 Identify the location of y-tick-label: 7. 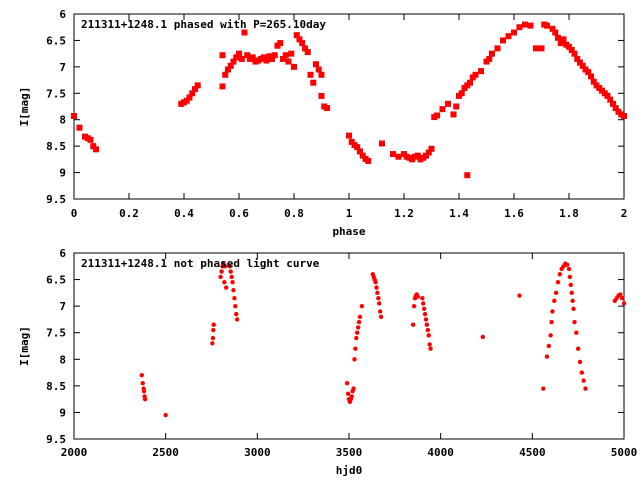
(62, 306).